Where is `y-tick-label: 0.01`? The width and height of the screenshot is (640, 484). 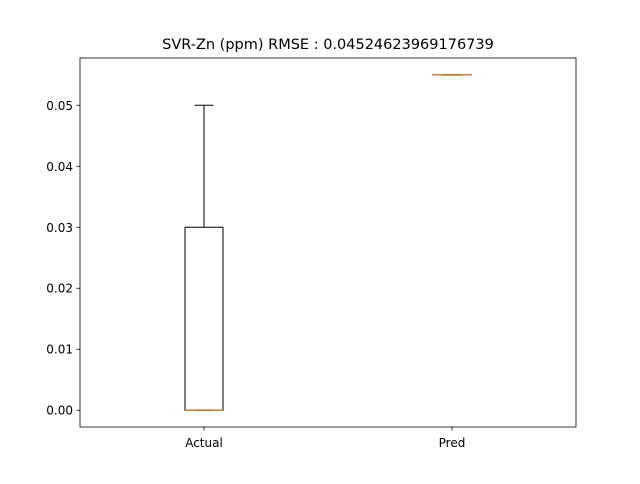 y-tick-label: 0.01 is located at coordinates (59, 350).